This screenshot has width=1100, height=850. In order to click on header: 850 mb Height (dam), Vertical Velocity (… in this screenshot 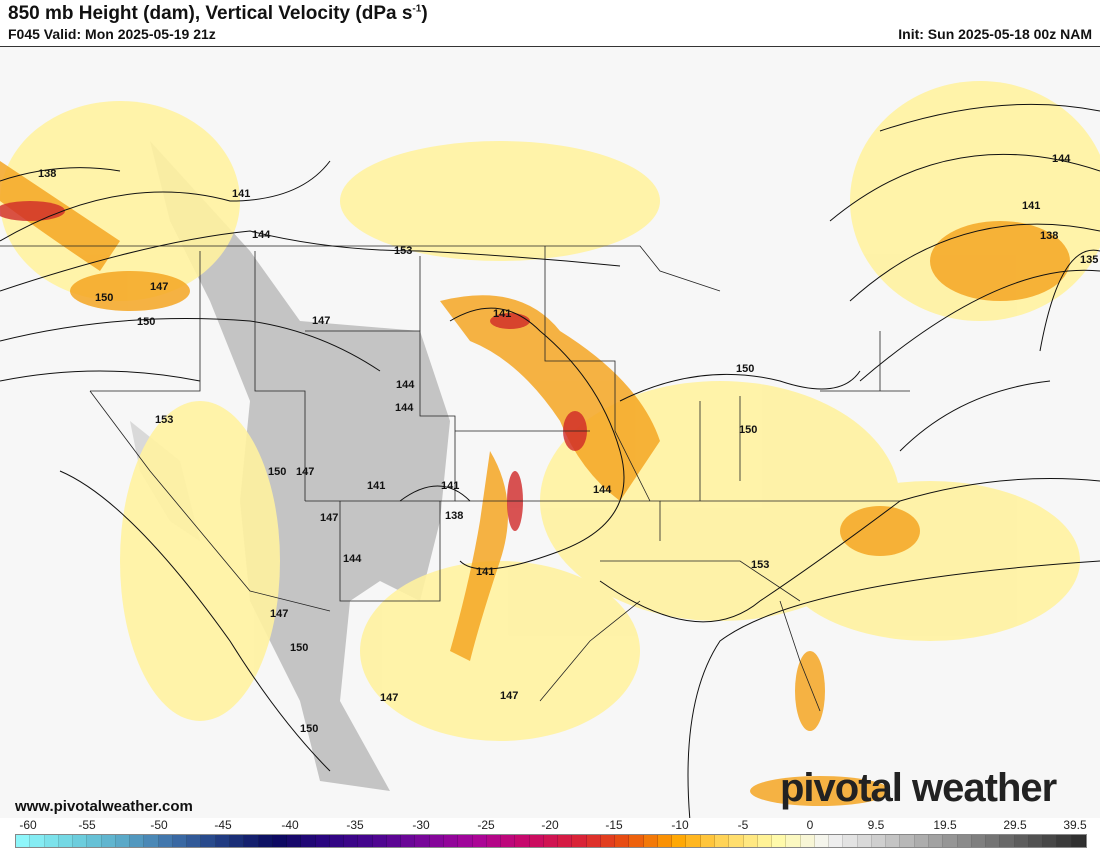, I will do `click(550, 23)`.